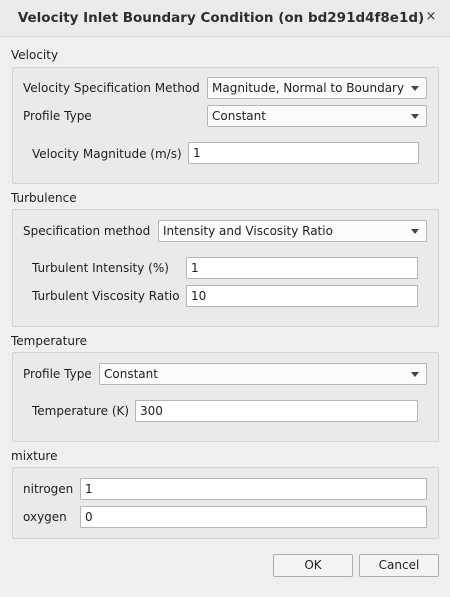  I want to click on mixture-group: nitrogen 1 oxygen 0, so click(225, 503).